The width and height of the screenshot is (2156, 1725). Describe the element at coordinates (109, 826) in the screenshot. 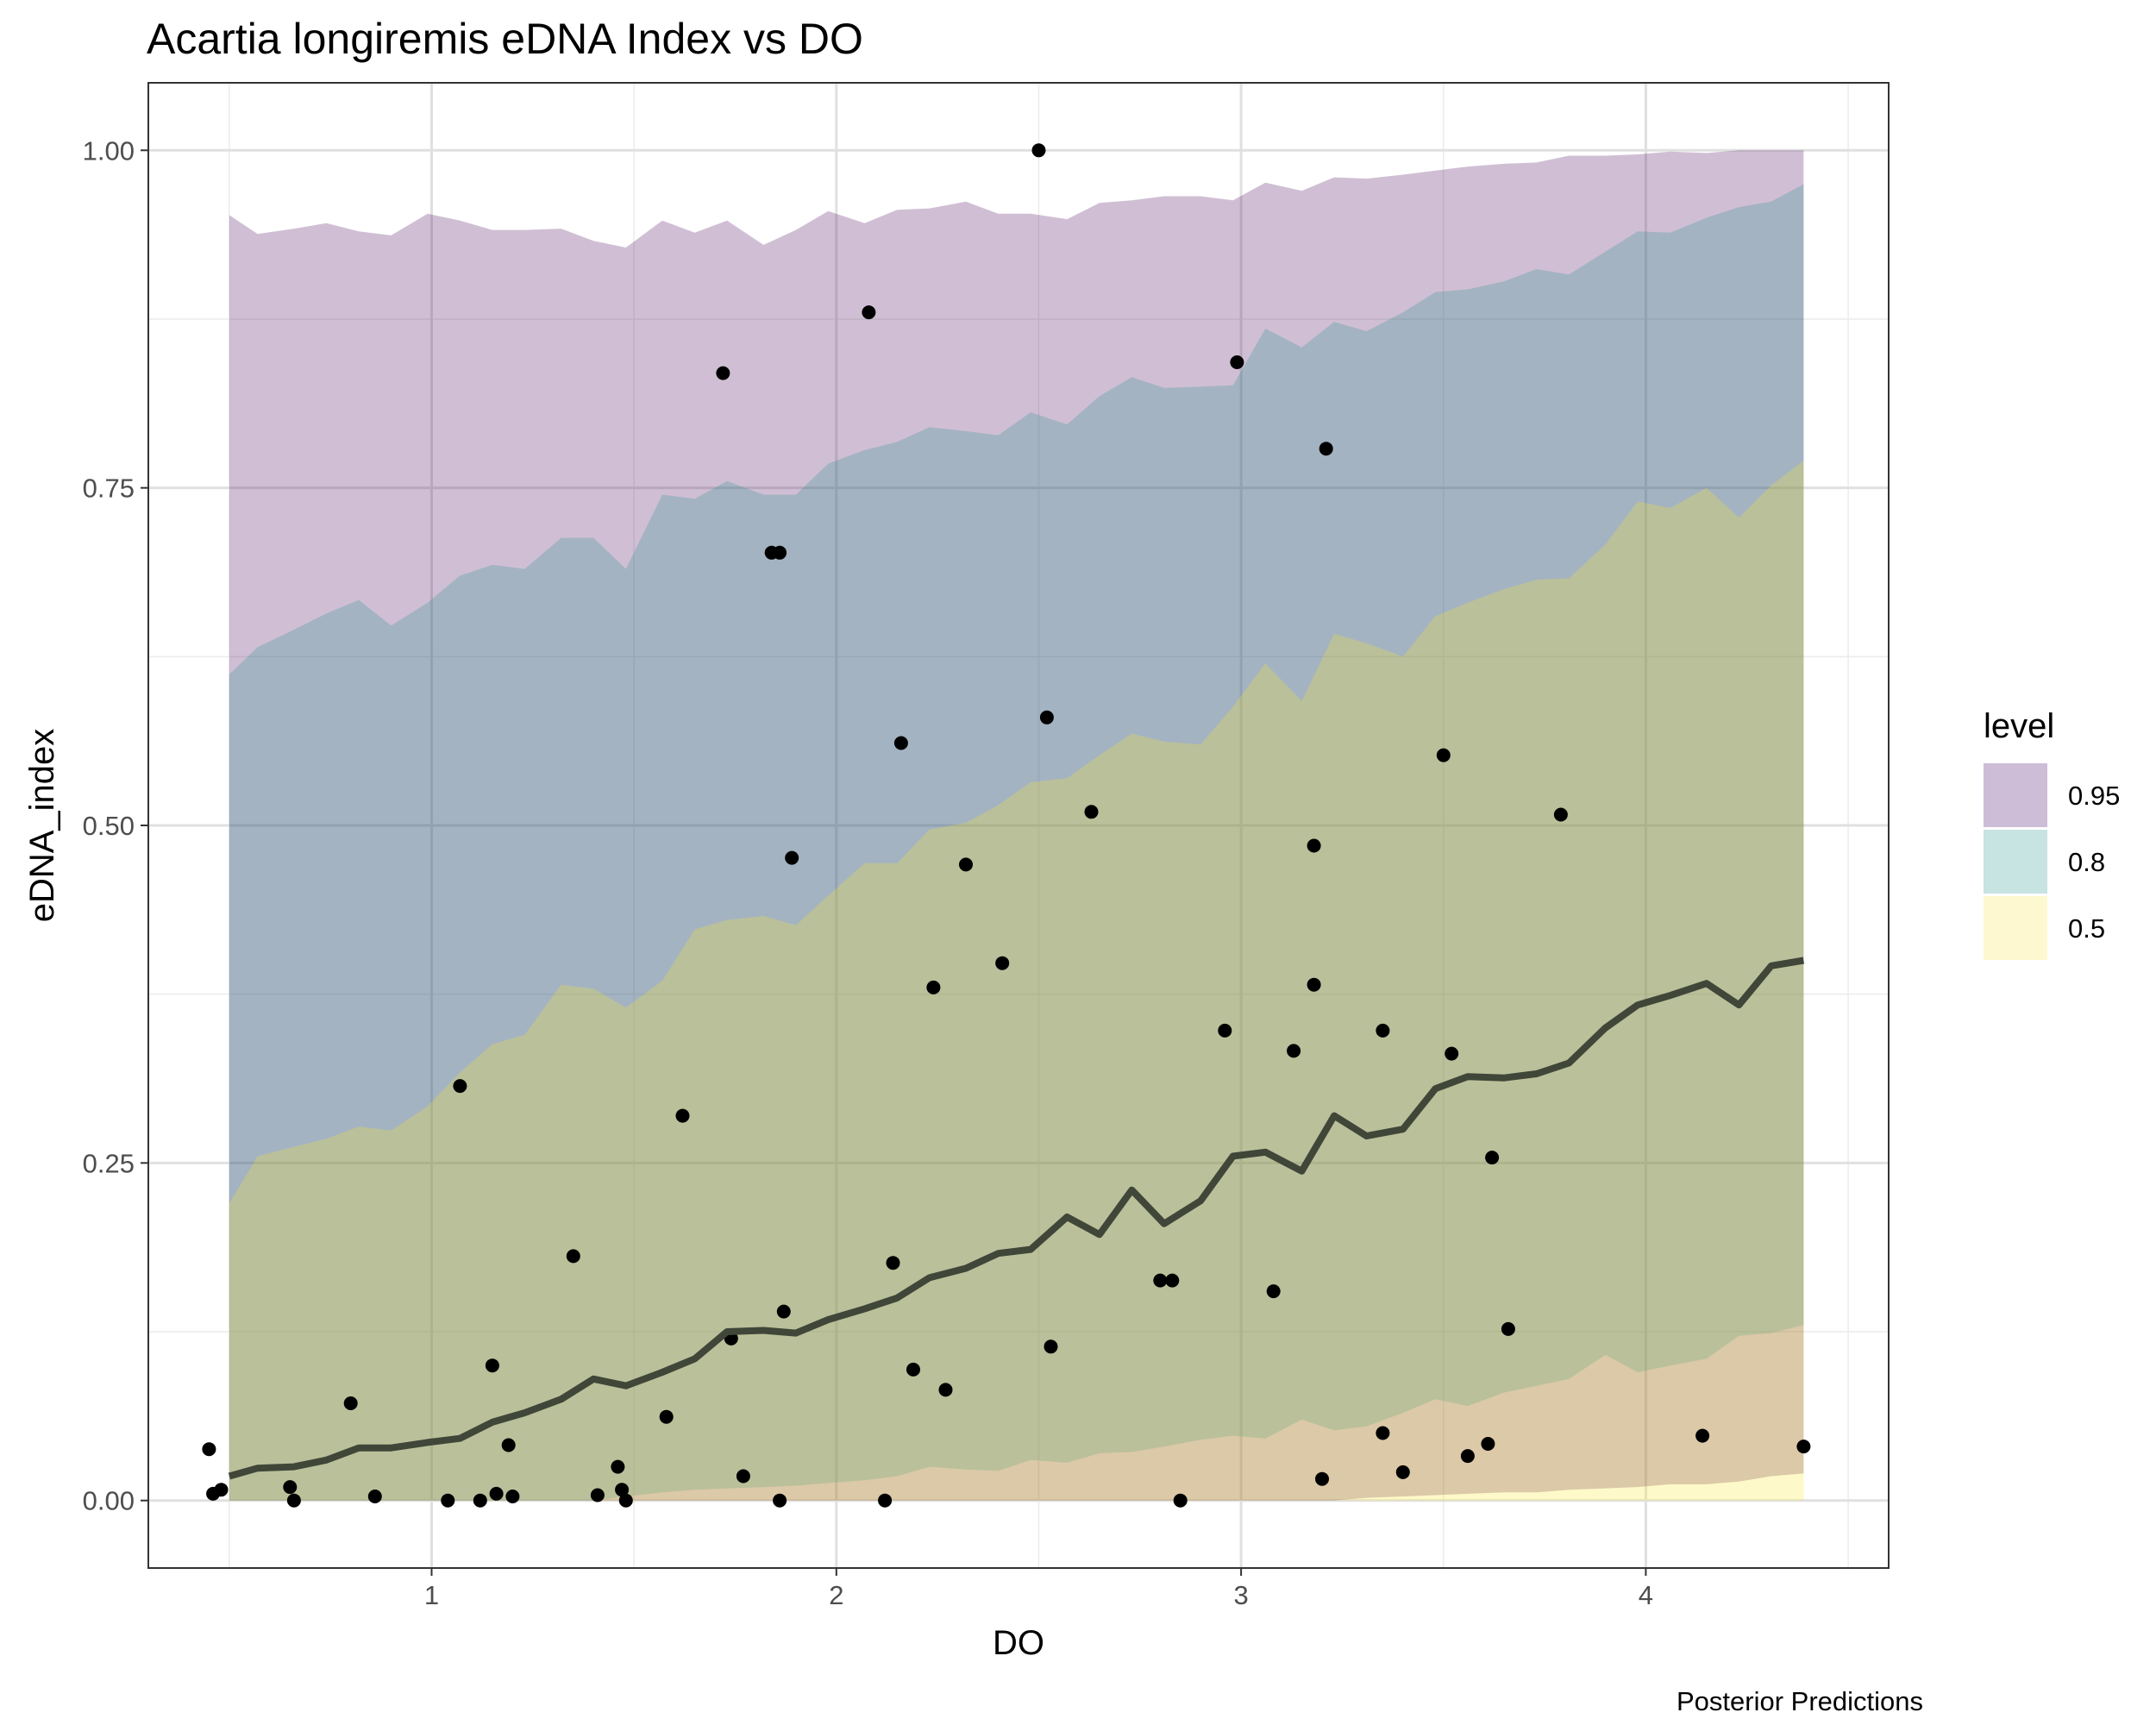

I see `y-tick-label-2: 0.50` at that location.